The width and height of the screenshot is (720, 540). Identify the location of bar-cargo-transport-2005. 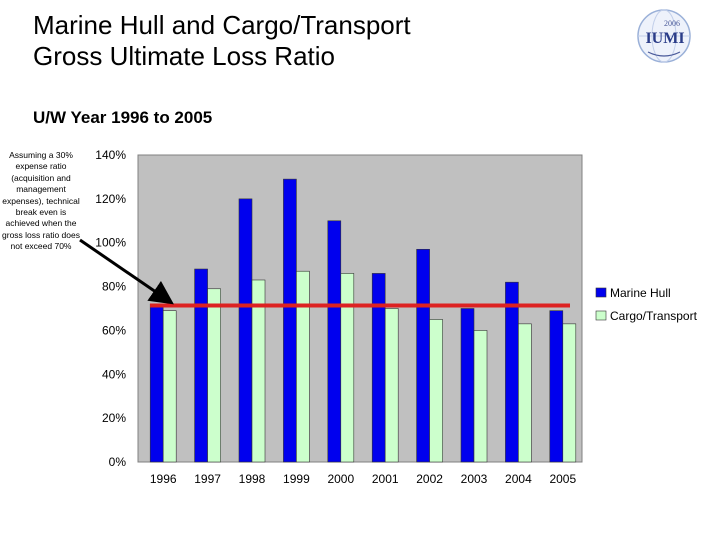
(569, 393).